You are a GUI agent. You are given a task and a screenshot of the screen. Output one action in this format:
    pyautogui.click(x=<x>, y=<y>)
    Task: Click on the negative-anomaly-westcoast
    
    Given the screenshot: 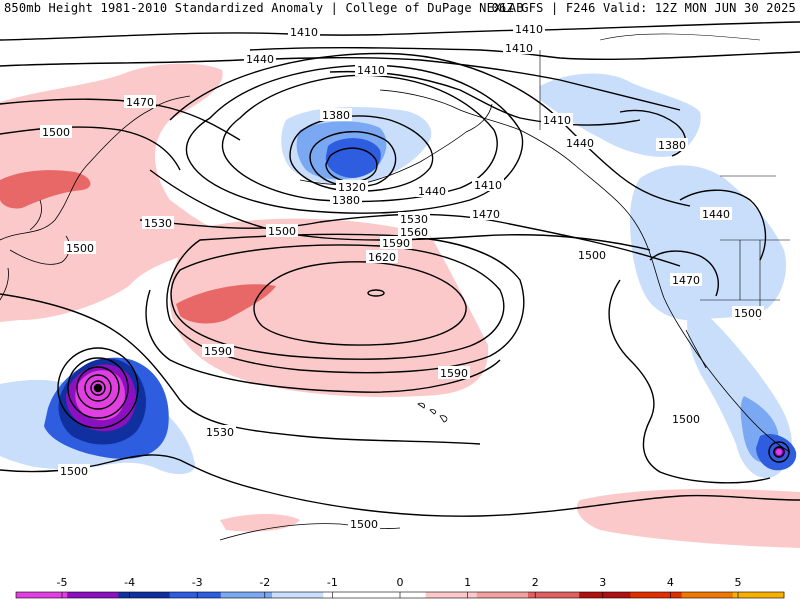 What is the action you would take?
    pyautogui.click(x=708, y=243)
    